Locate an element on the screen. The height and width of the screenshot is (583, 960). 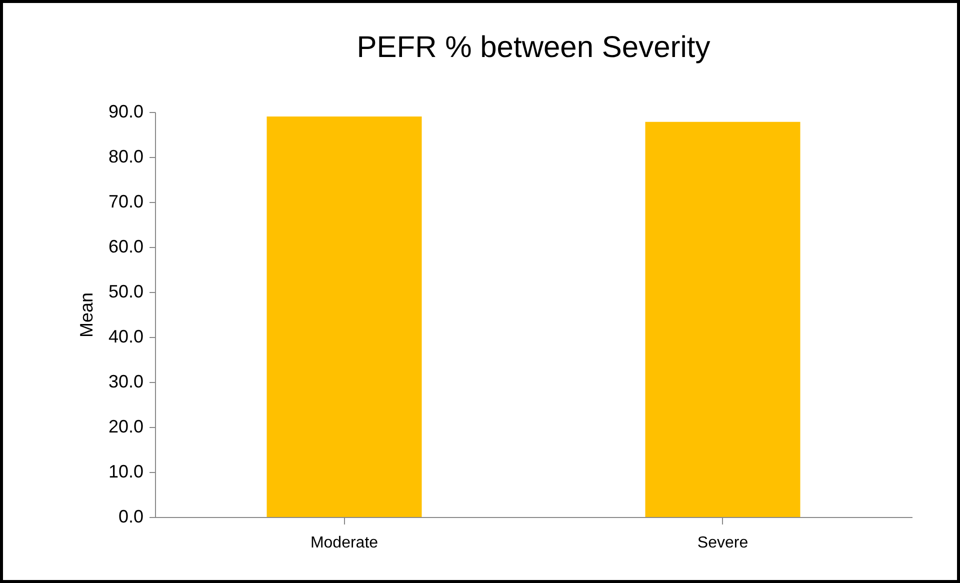
y-tick-label: 80.0 is located at coordinates (126, 156).